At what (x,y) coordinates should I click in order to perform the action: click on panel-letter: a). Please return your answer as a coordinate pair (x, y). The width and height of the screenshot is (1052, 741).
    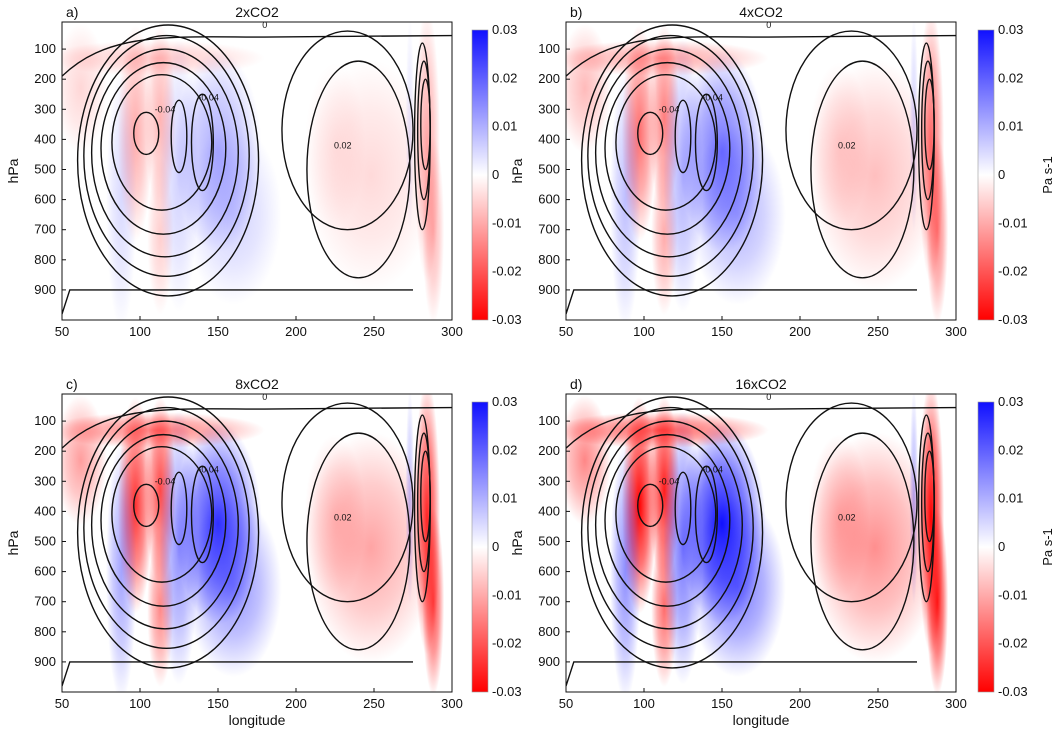
    Looking at the image, I should click on (72, 12).